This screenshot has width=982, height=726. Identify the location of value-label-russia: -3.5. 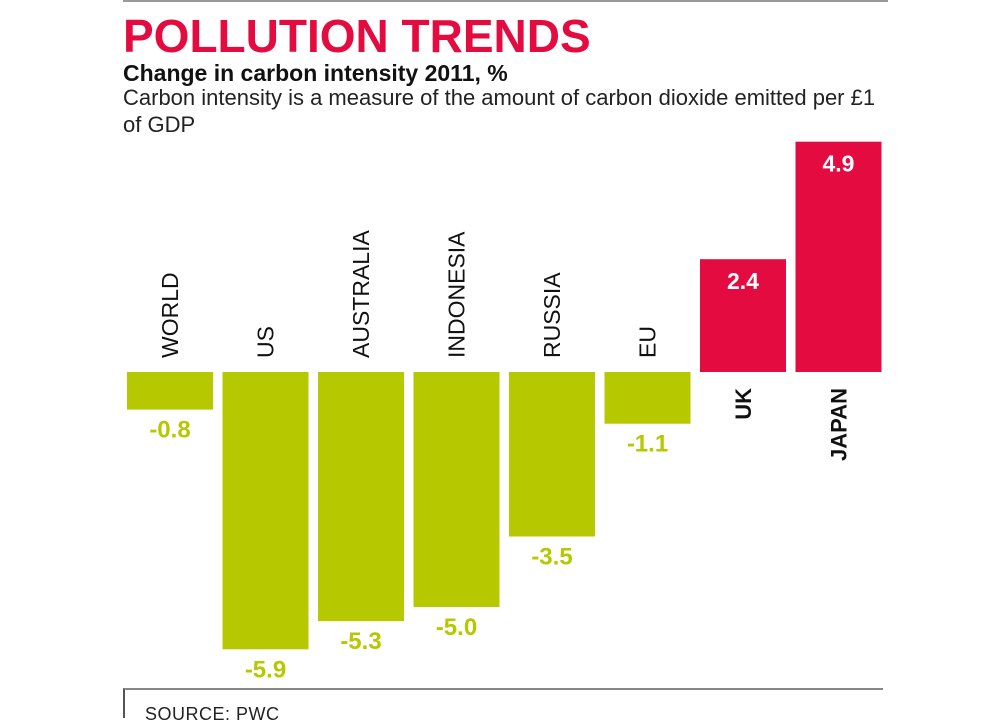
(551, 557).